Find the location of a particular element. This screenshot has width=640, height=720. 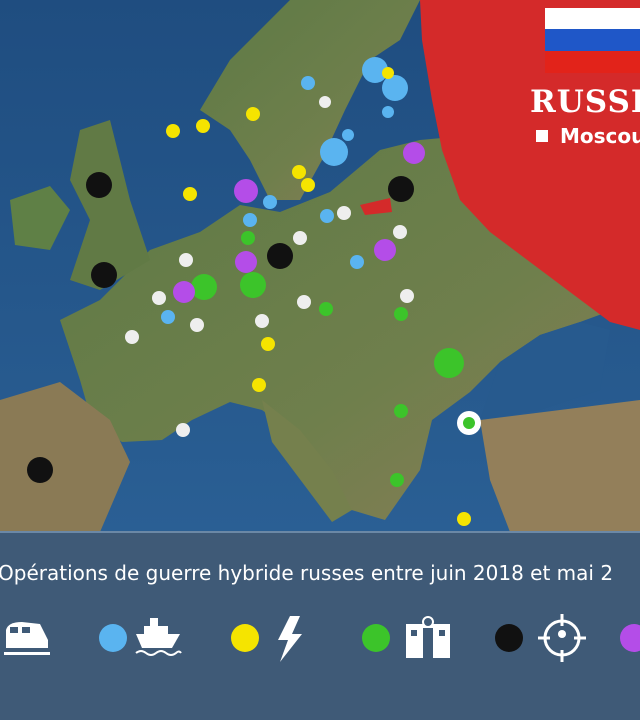

britain is located at coordinates (110, 205).